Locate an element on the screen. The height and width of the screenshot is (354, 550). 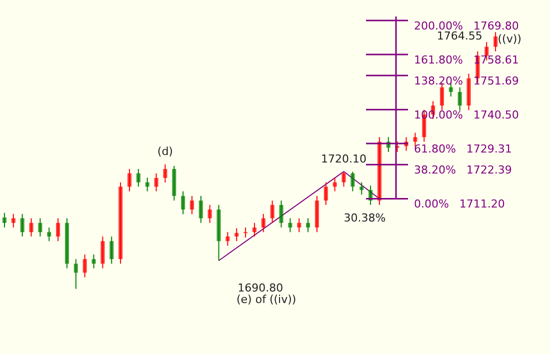
annotation: 1720.10 is located at coordinates (343, 159).